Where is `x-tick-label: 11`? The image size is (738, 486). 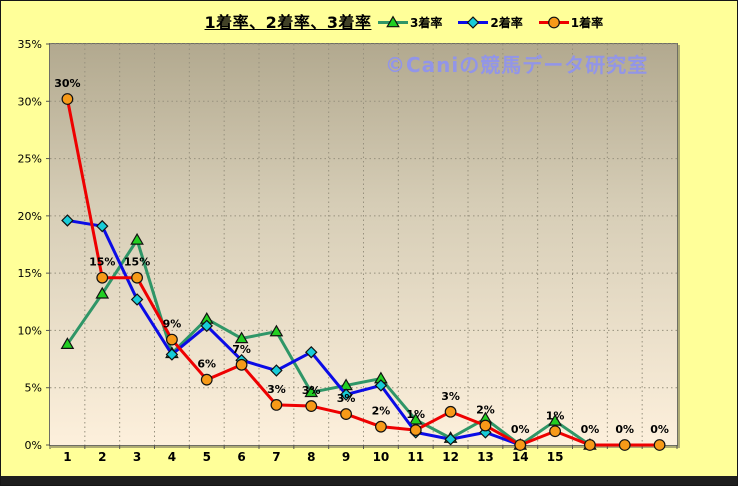 x-tick-label: 11 is located at coordinates (415, 457).